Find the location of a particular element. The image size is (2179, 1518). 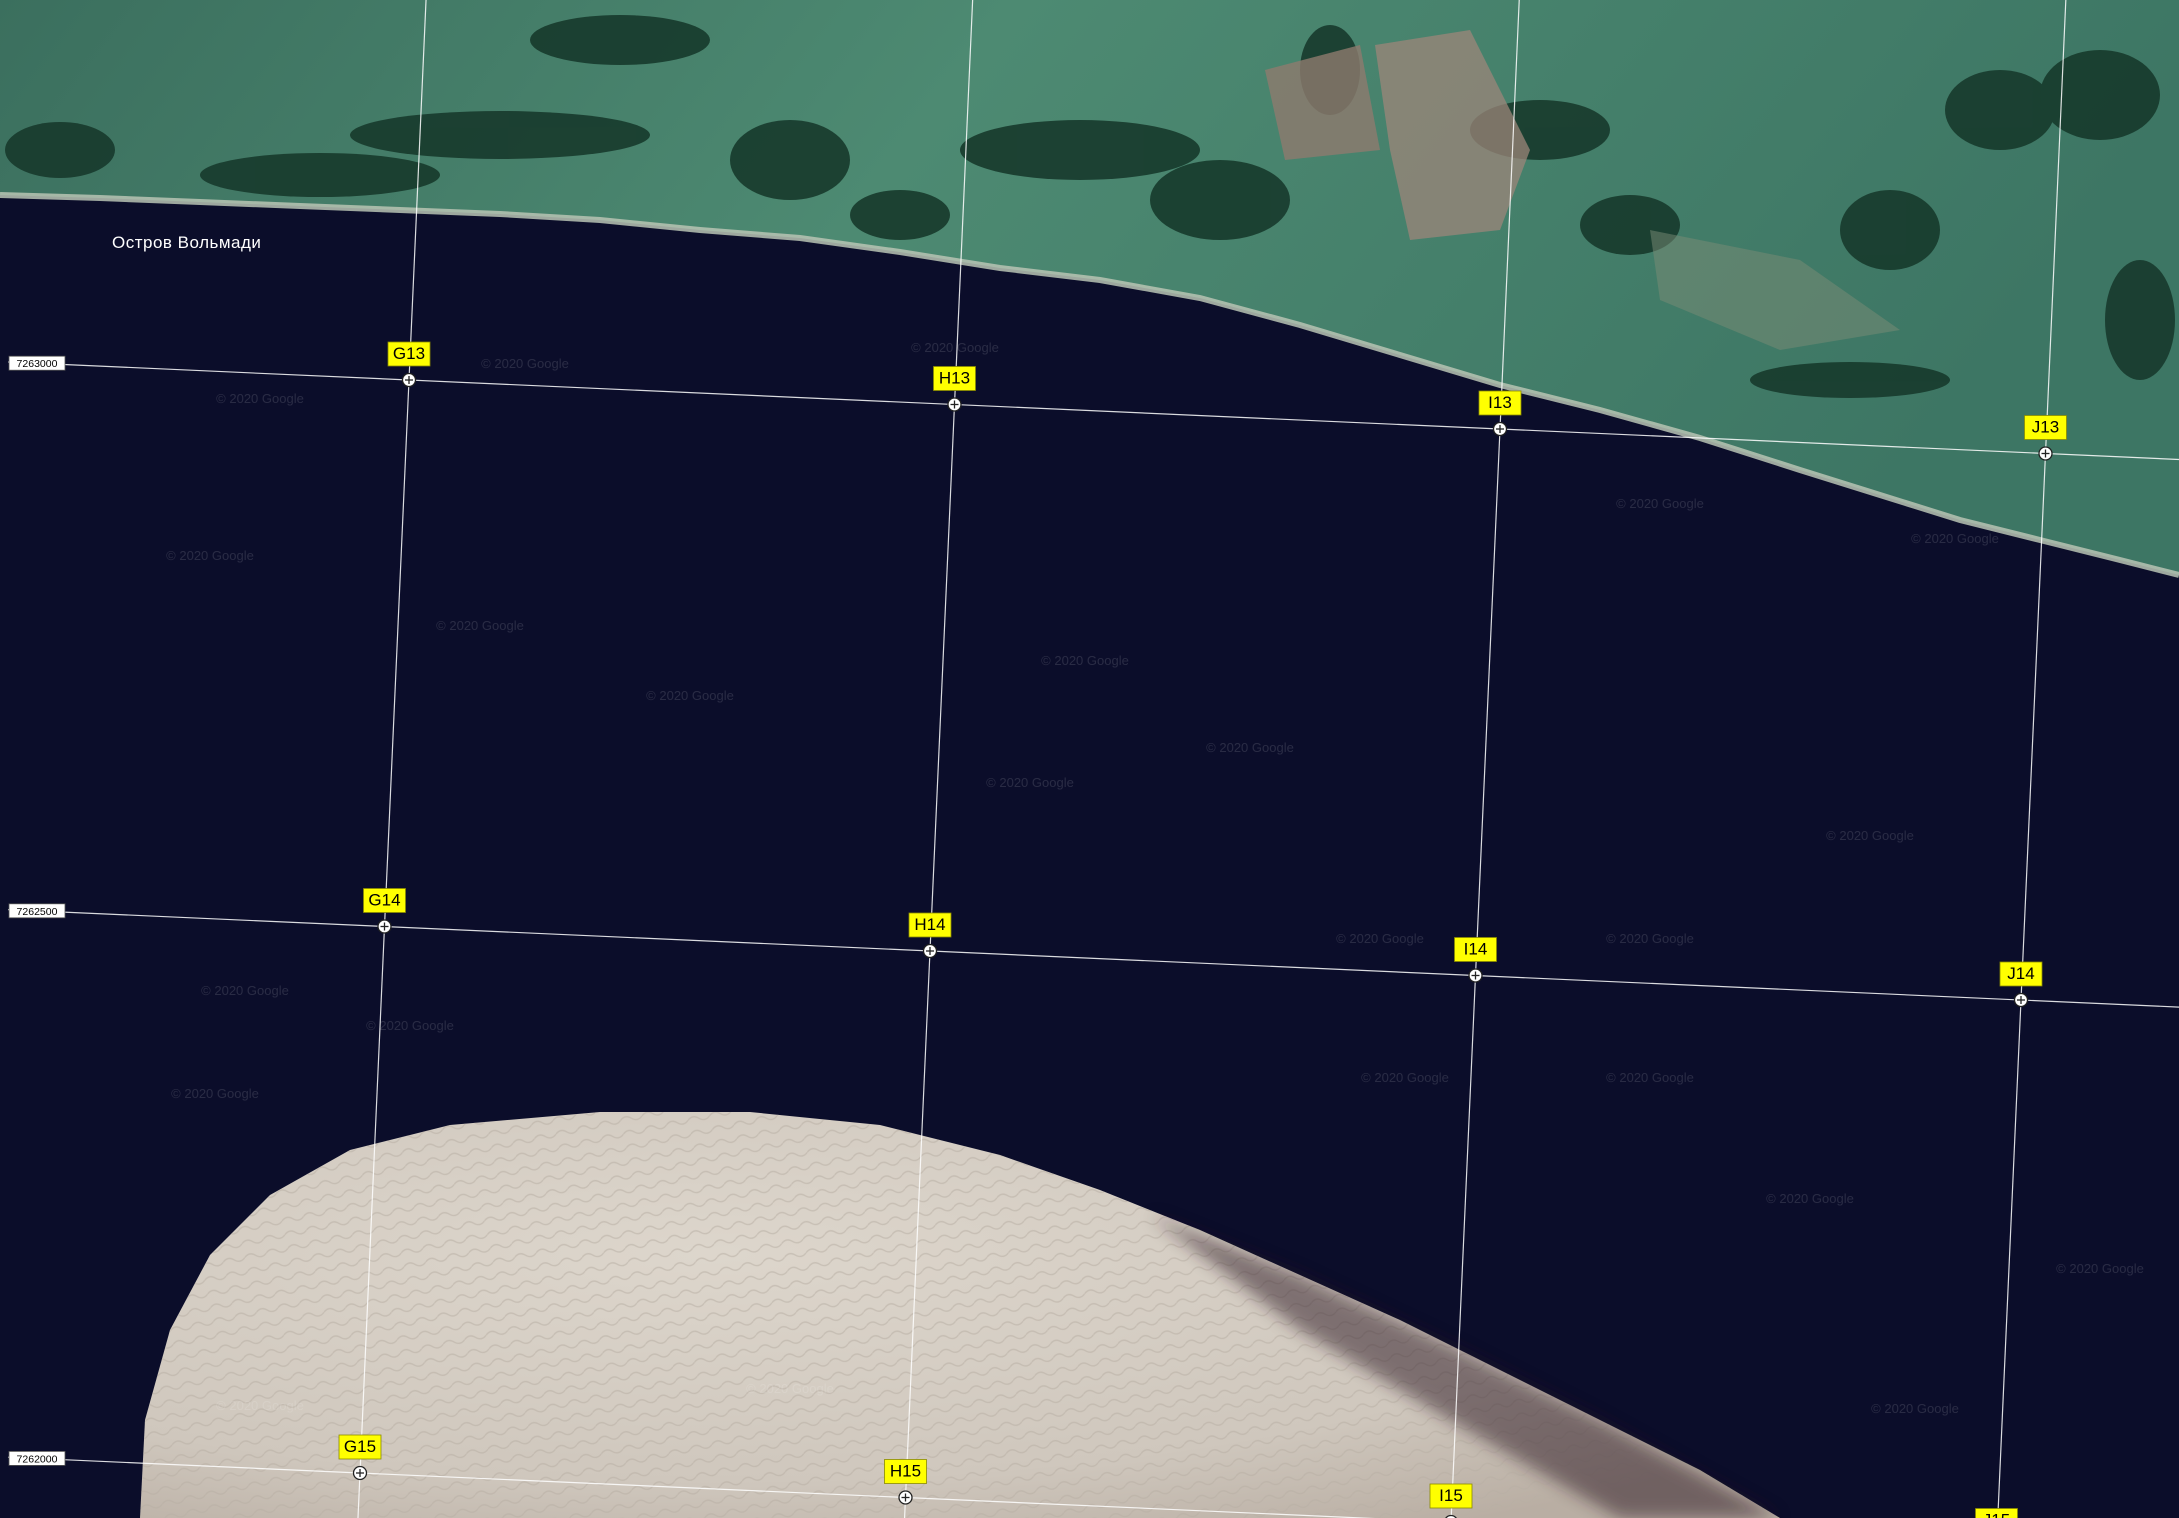

svg-text: 7263000 is located at coordinates (37, 364).